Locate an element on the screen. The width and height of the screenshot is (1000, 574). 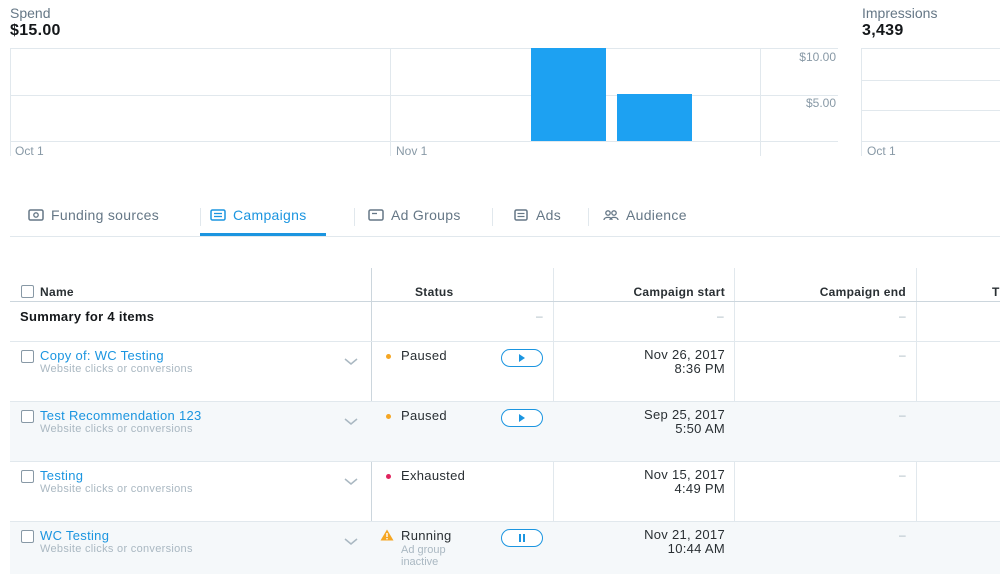
tab-campaigns: Campaigns is located at coordinates (263, 216).